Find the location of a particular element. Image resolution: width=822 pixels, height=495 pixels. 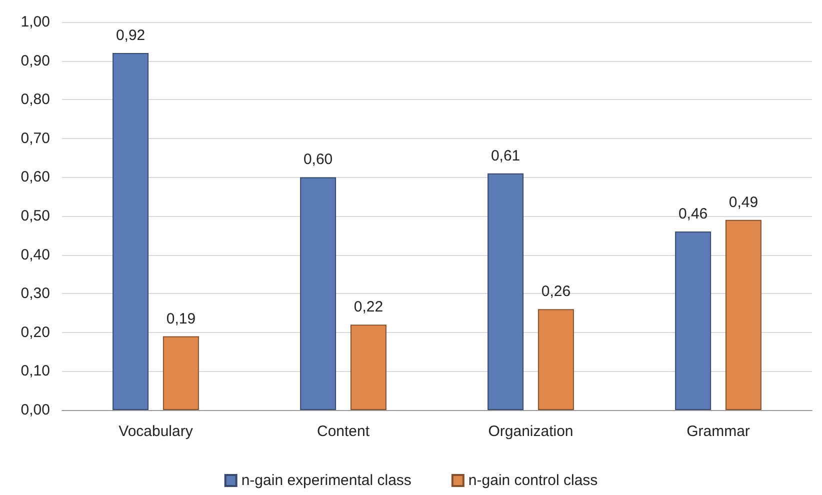

y-tick-label: 0,80 is located at coordinates (35, 99).